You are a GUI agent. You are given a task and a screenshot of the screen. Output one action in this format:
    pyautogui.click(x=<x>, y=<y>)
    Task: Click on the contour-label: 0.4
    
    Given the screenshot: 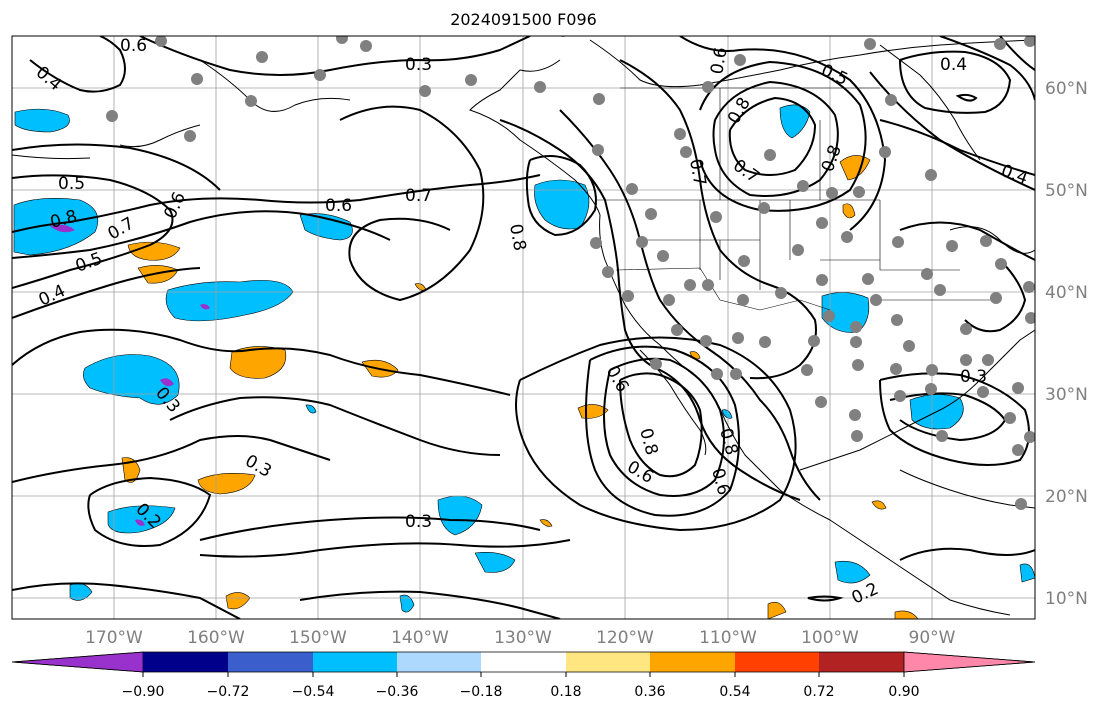 What is the action you would take?
    pyautogui.click(x=953, y=65)
    